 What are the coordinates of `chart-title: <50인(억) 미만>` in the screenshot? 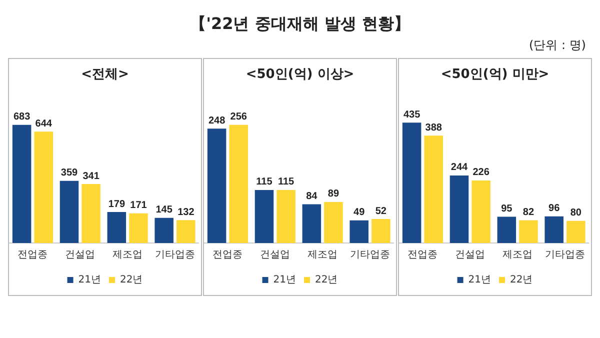 It's located at (495, 74).